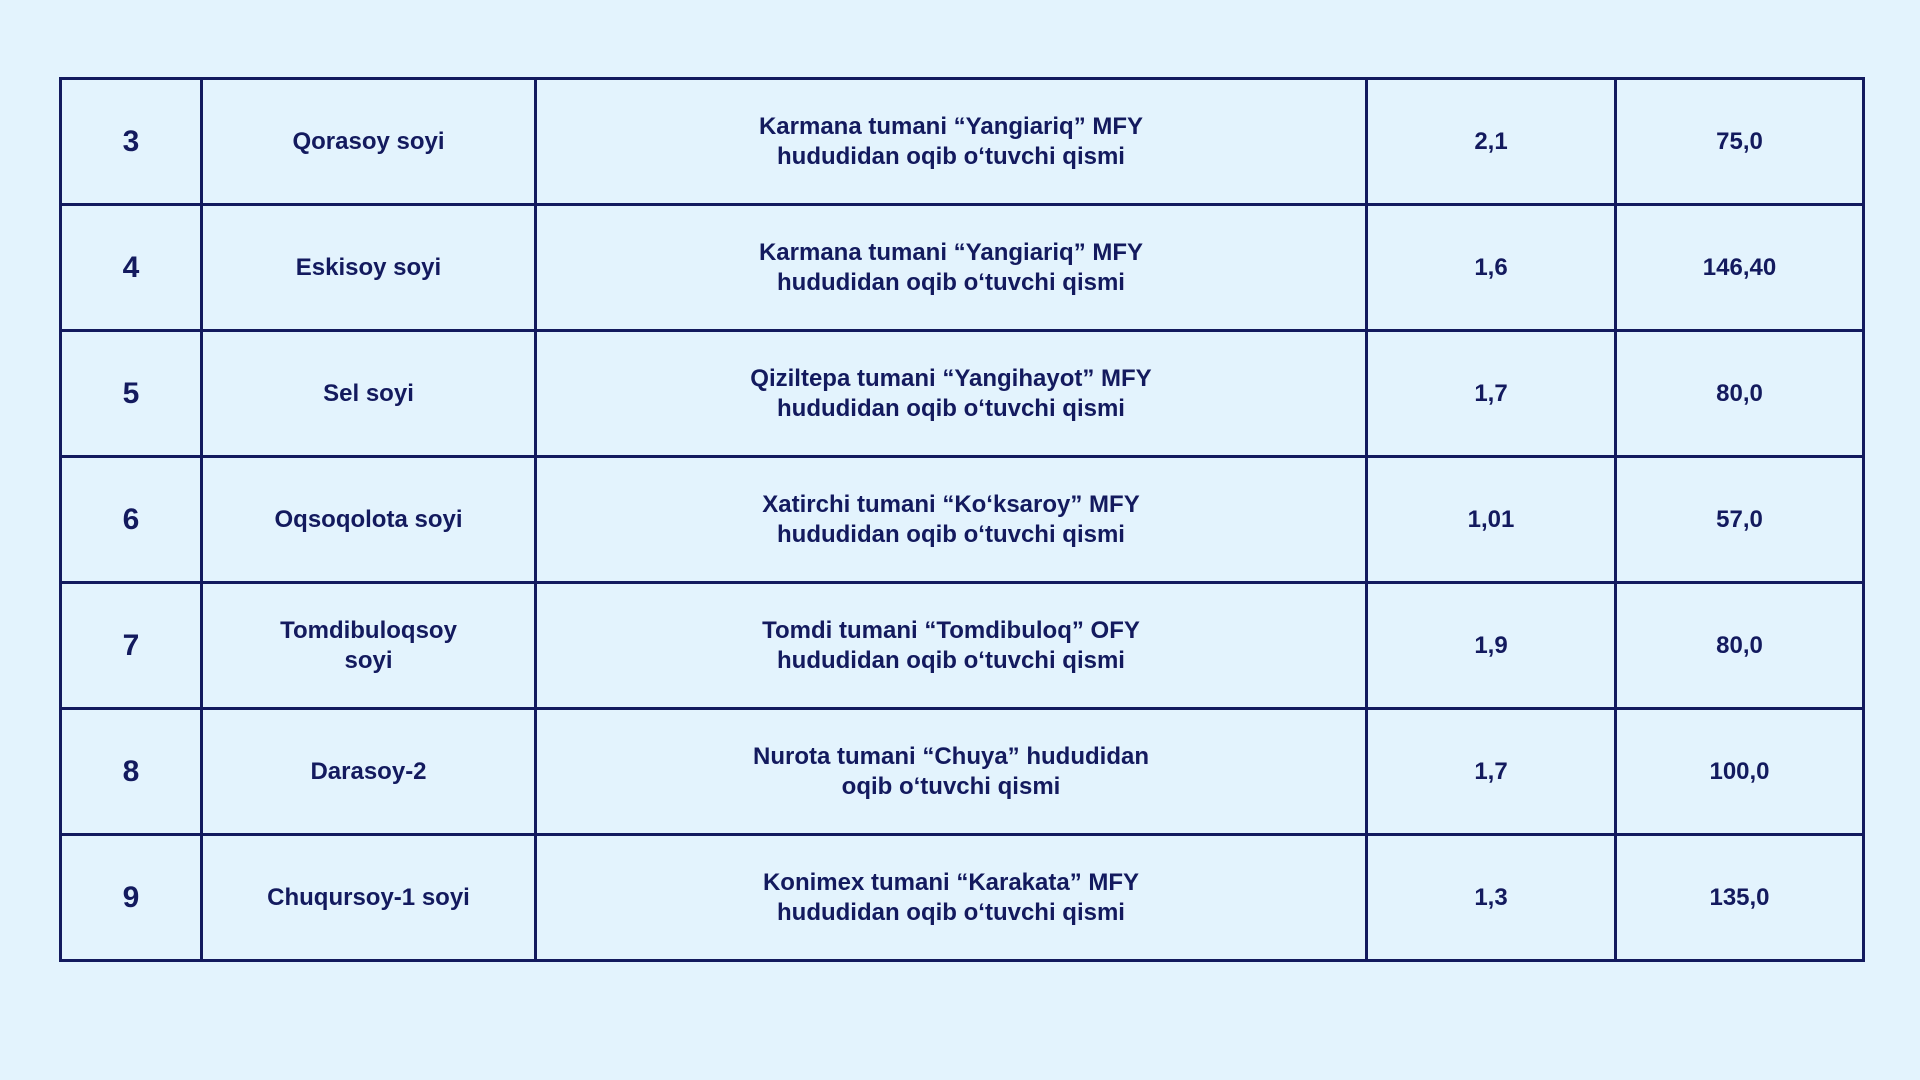  What do you see at coordinates (1491, 897) in the screenshot?
I see `length-value: 1,3` at bounding box center [1491, 897].